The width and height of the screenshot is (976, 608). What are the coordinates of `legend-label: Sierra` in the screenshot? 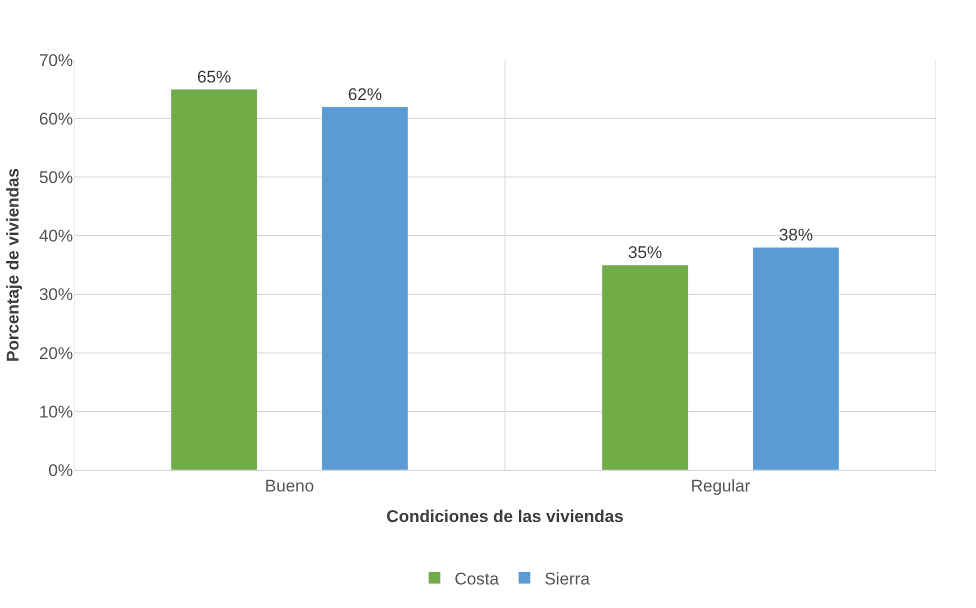 It's located at (567, 578).